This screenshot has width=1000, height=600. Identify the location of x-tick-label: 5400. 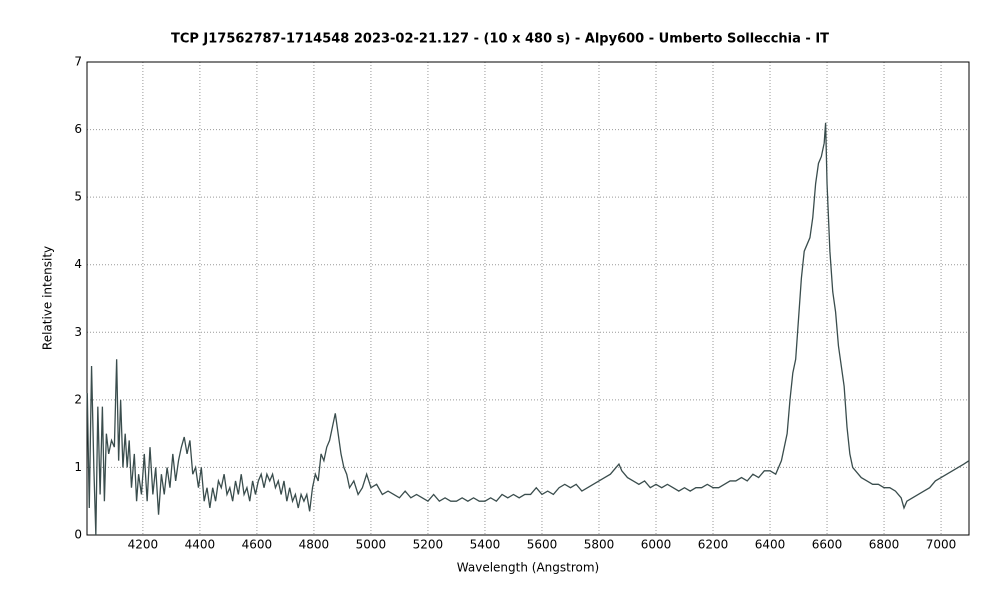
(485, 545).